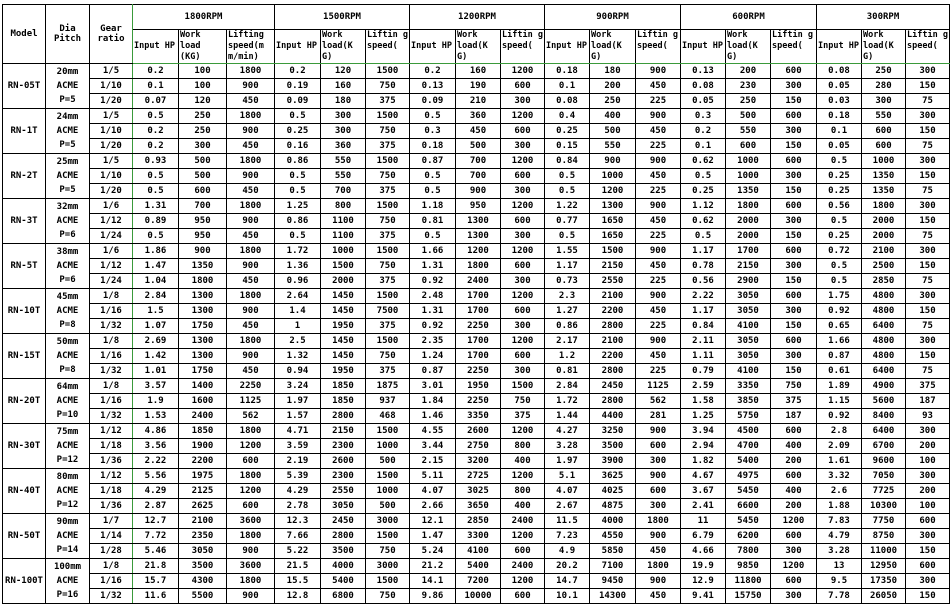 The height and width of the screenshot is (606, 951). Describe the element at coordinates (612, 17) in the screenshot. I see `header-rpm-group: 900RPM` at that location.